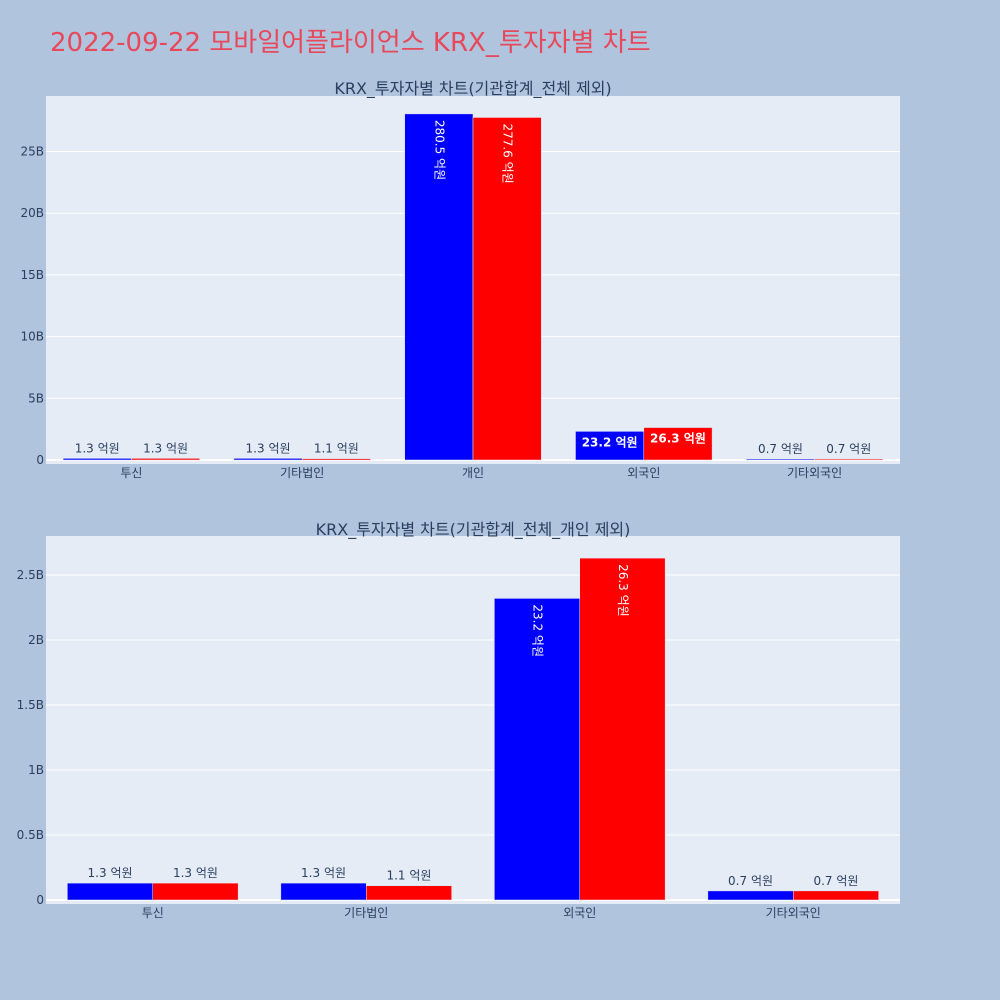 This screenshot has height=1000, width=1000. What do you see at coordinates (30, 575) in the screenshot?
I see `y-tick-label: 2.5B` at bounding box center [30, 575].